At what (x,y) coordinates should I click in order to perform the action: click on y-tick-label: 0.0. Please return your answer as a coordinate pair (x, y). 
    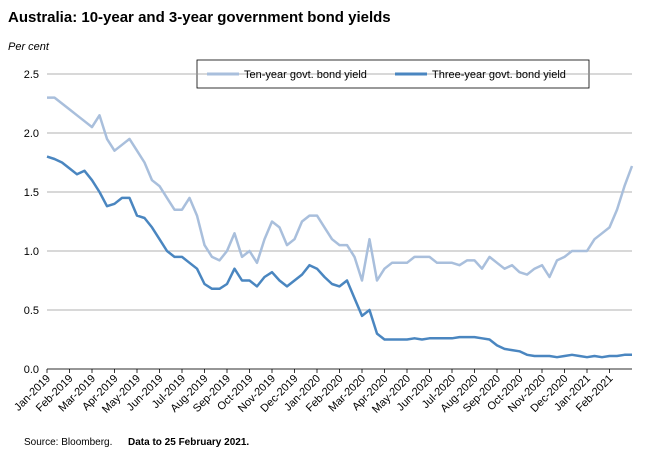
    Looking at the image, I should click on (31, 370).